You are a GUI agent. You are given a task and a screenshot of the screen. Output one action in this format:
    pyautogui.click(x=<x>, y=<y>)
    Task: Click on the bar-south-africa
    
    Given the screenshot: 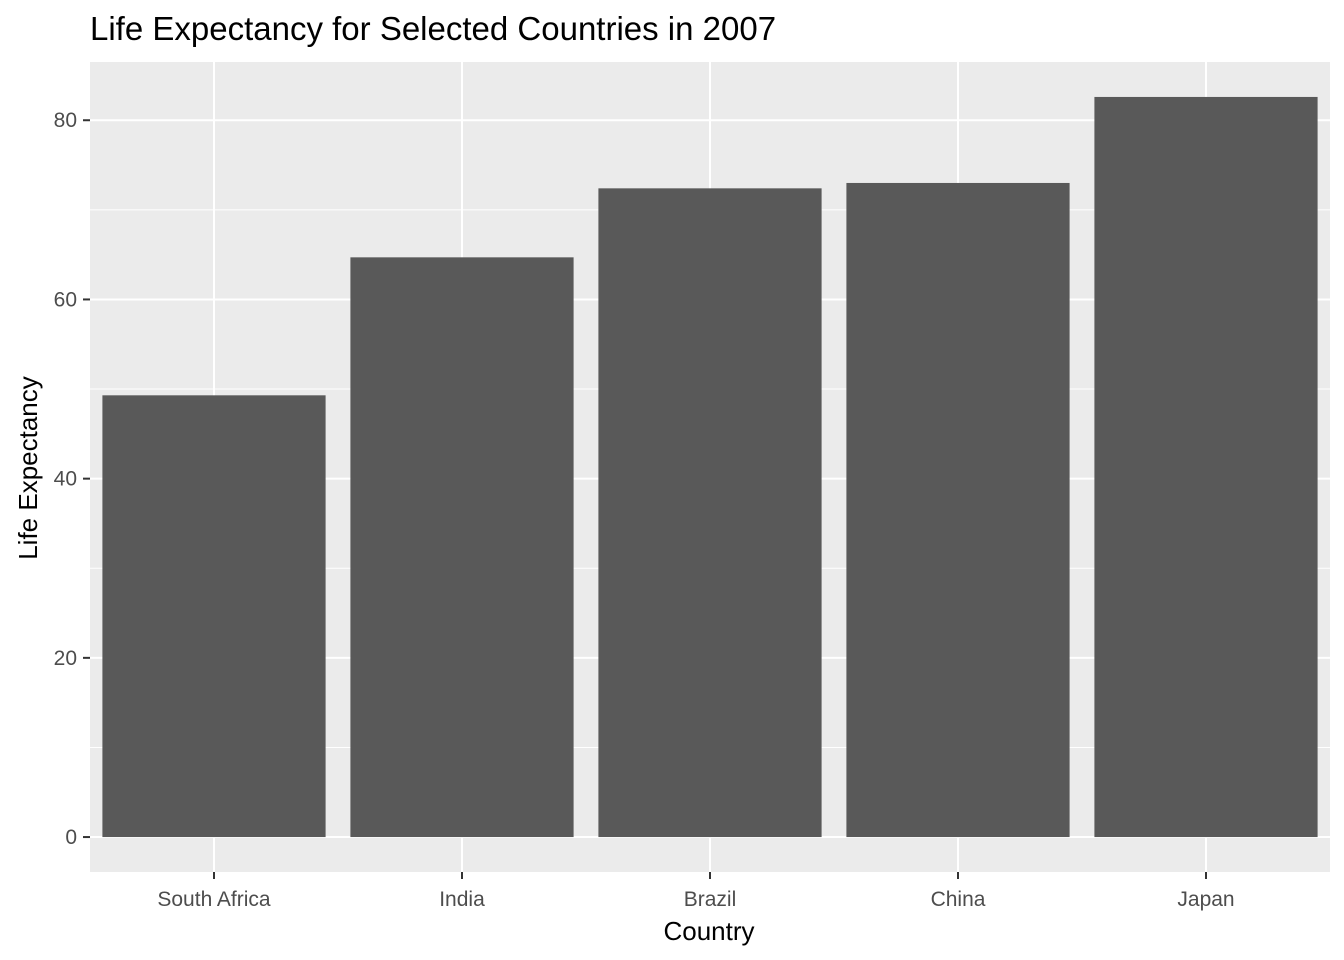 What is the action you would take?
    pyautogui.click(x=214, y=616)
    